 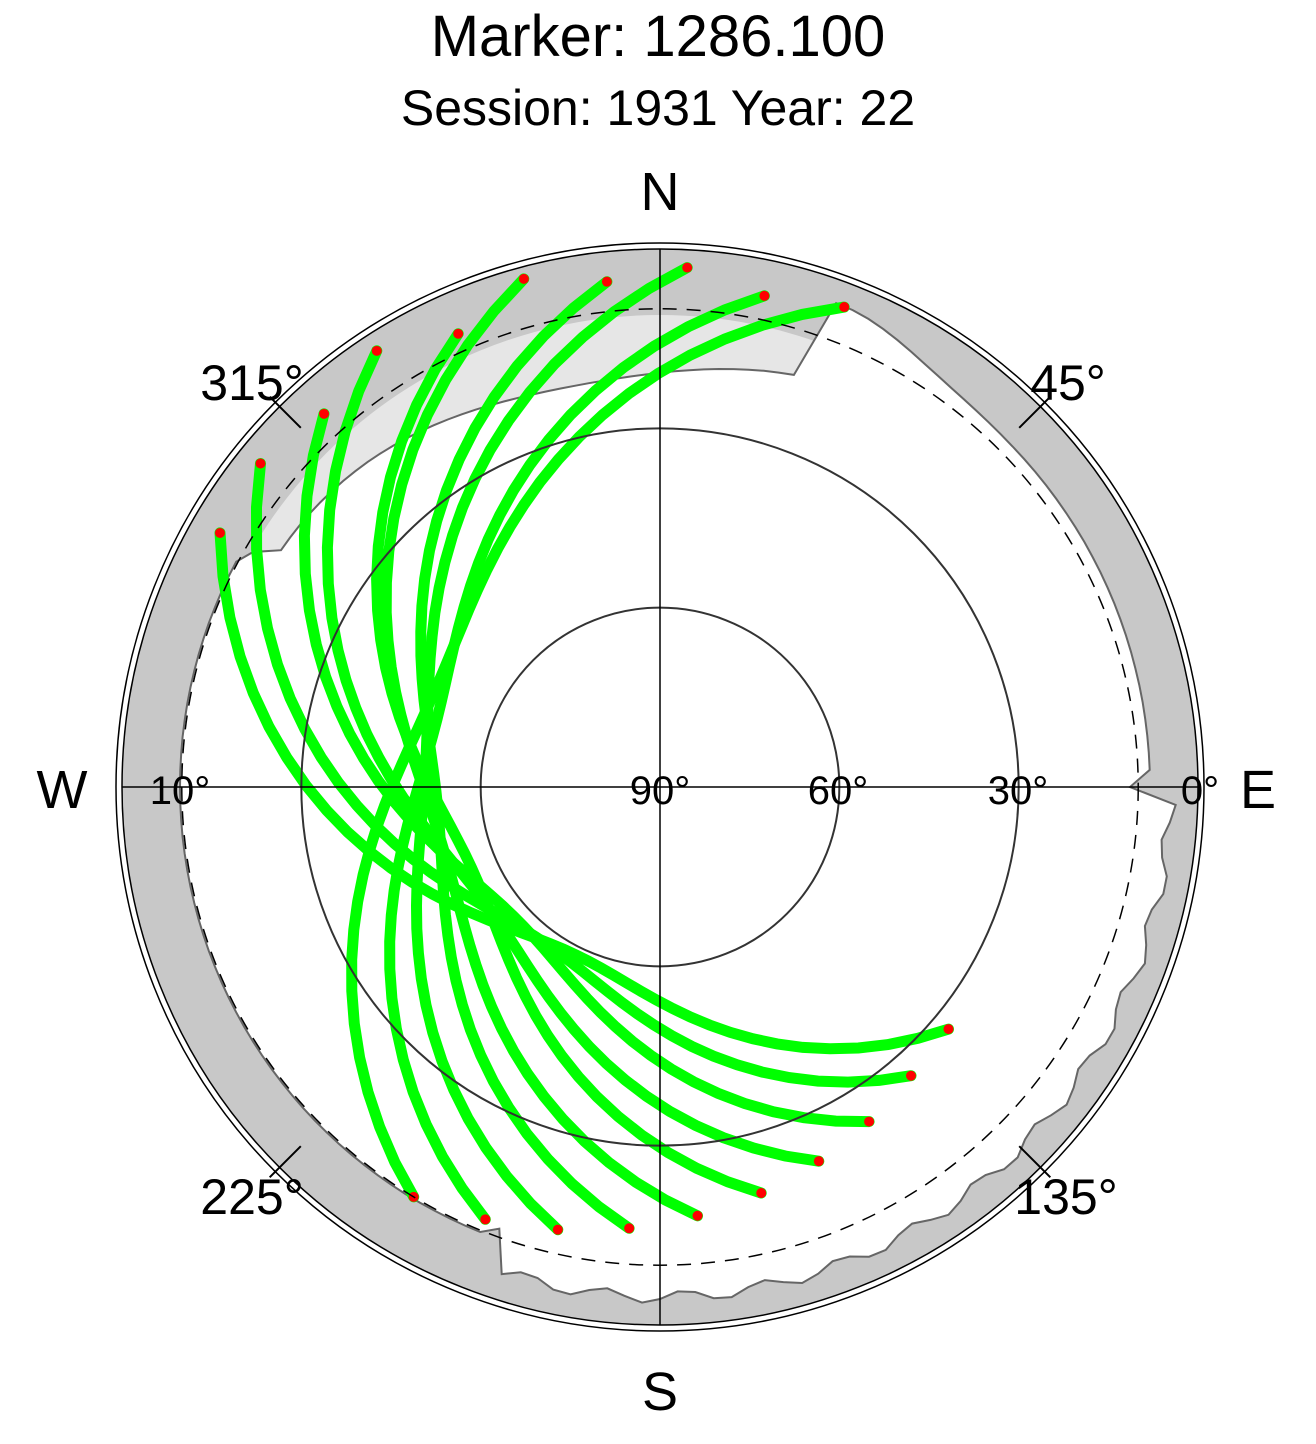 I want to click on azimuth-label-135: 135°, so click(x=1065, y=1197).